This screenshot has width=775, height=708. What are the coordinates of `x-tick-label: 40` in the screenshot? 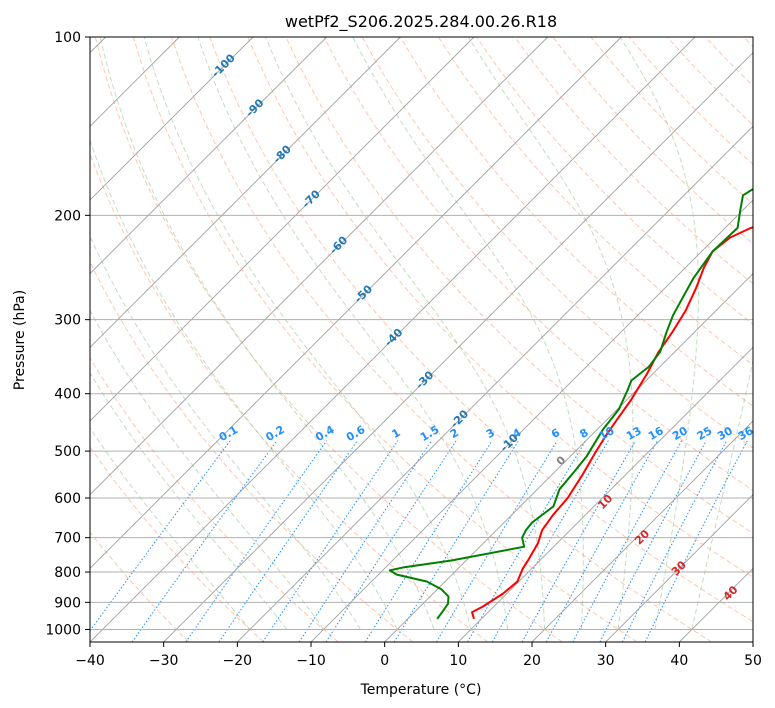 It's located at (679, 661).